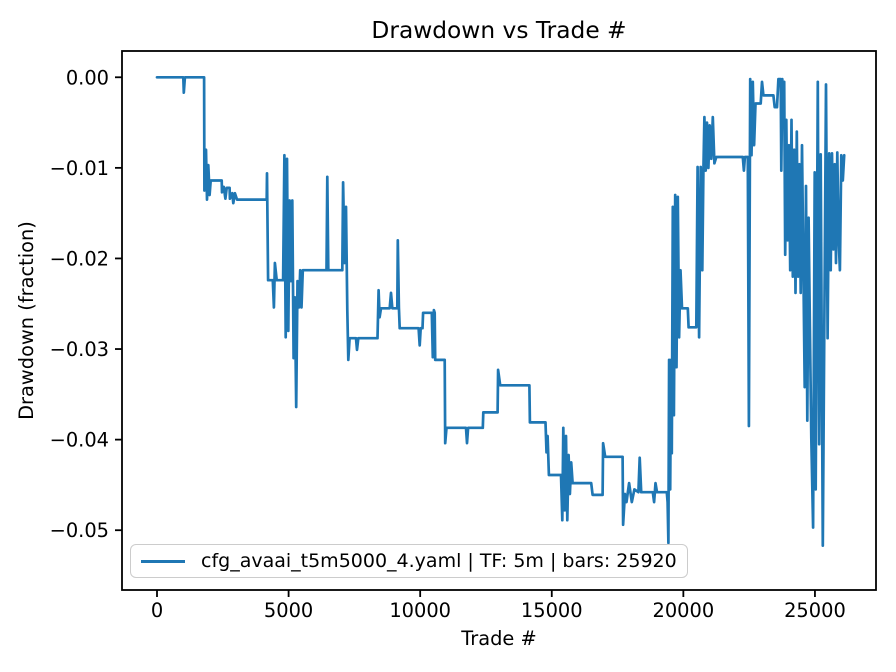 The height and width of the screenshot is (672, 896). What do you see at coordinates (79, 349) in the screenshot?
I see `y-tick-label: −0.03` at bounding box center [79, 349].